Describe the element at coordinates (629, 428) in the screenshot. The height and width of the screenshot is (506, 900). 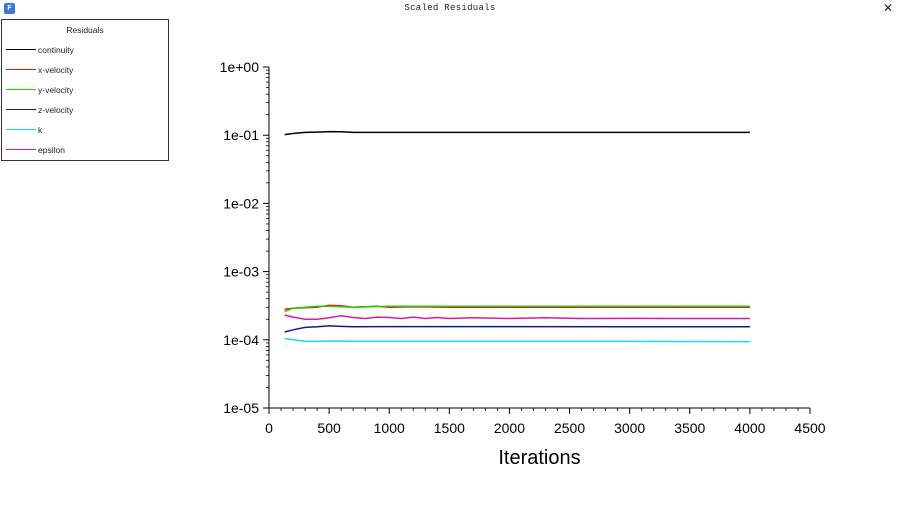
I see `x-tick-label: 3000` at that location.